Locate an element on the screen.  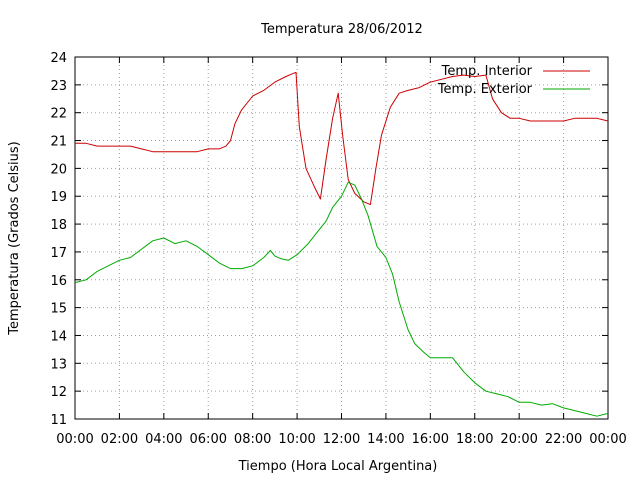
x-tick-label: 12:00 is located at coordinates (341, 439).